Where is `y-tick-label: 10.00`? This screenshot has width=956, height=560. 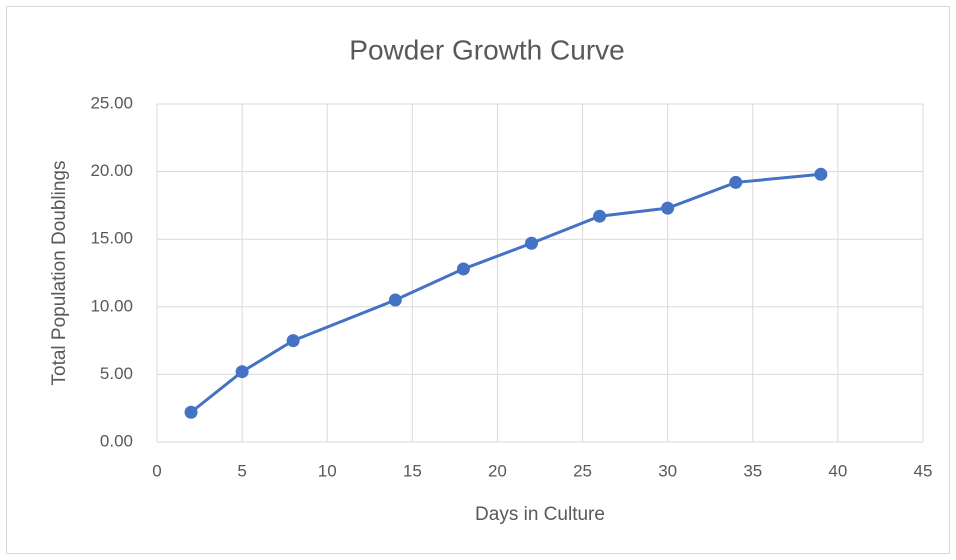
y-tick-label: 10.00 is located at coordinates (111, 305).